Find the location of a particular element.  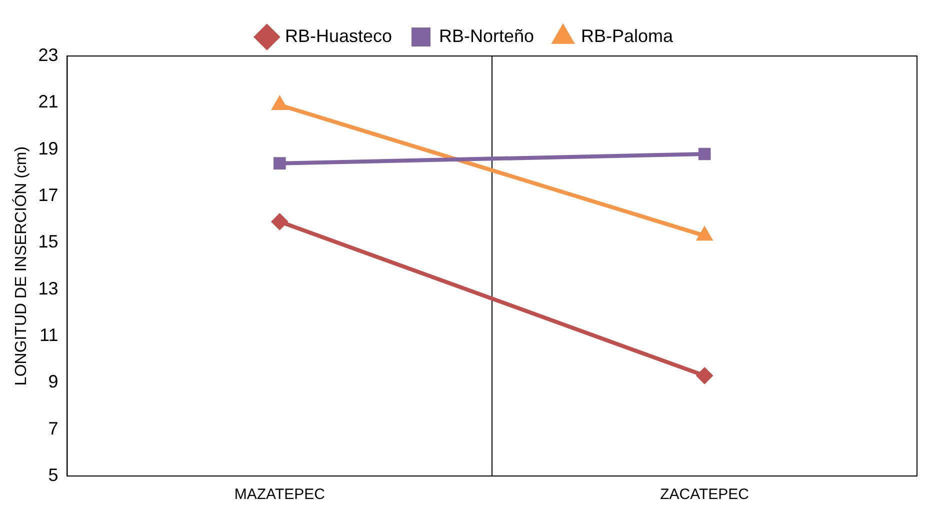

y-tick-label: 23 is located at coordinates (48, 54).